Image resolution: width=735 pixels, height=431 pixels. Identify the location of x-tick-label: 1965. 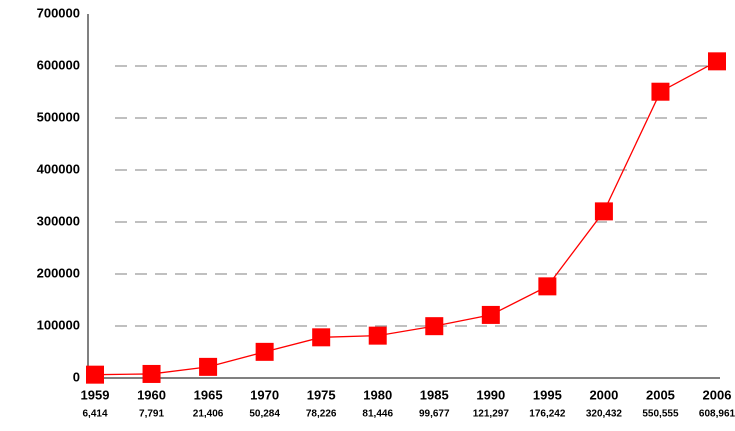
(208, 394).